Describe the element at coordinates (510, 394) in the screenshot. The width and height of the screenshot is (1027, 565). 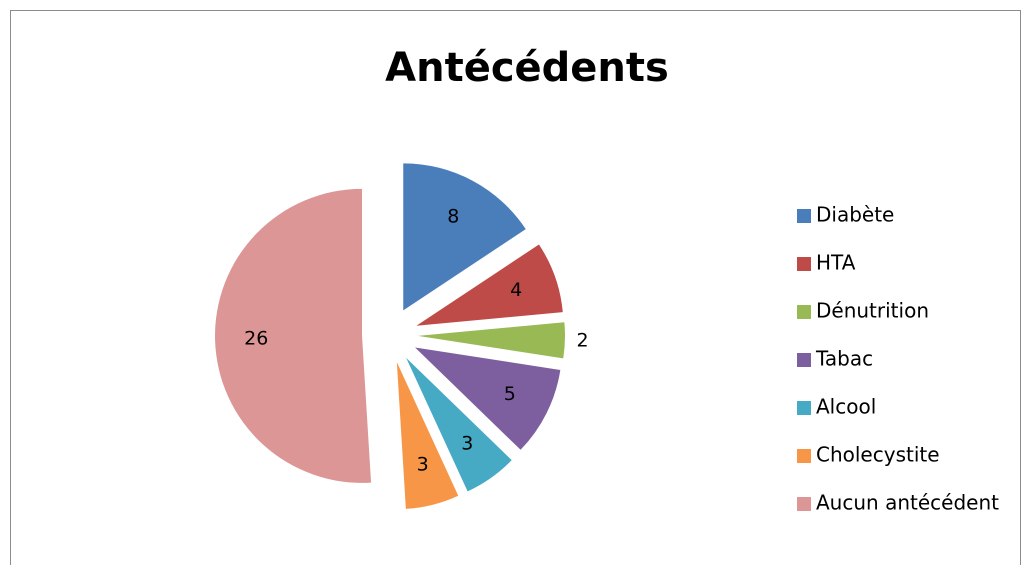
I see `data-label: 5` at that location.